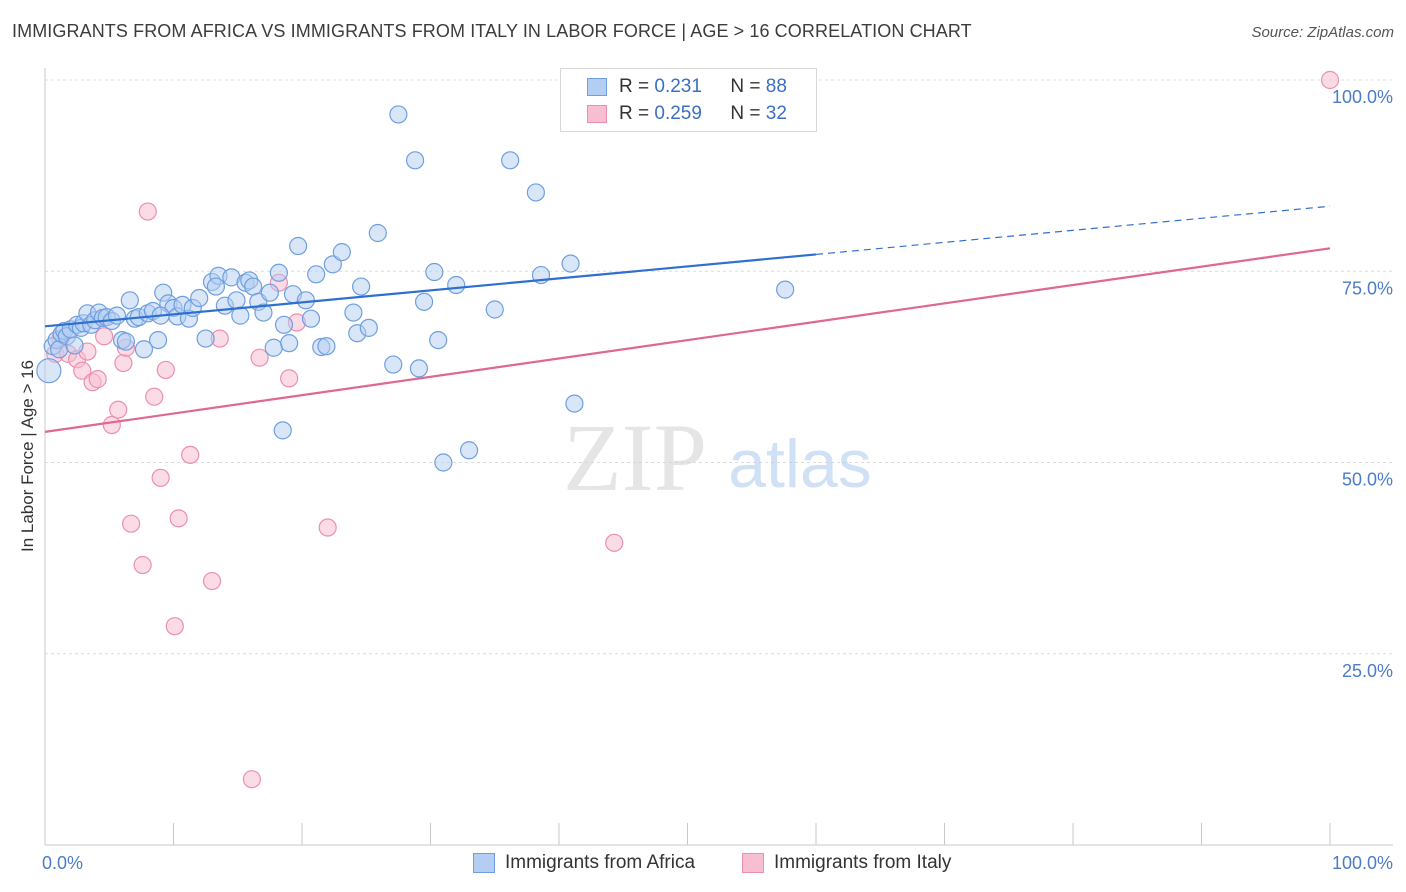 This screenshot has height=892, width=1406. I want to click on series-legend-swatch-africa, so click(484, 863).